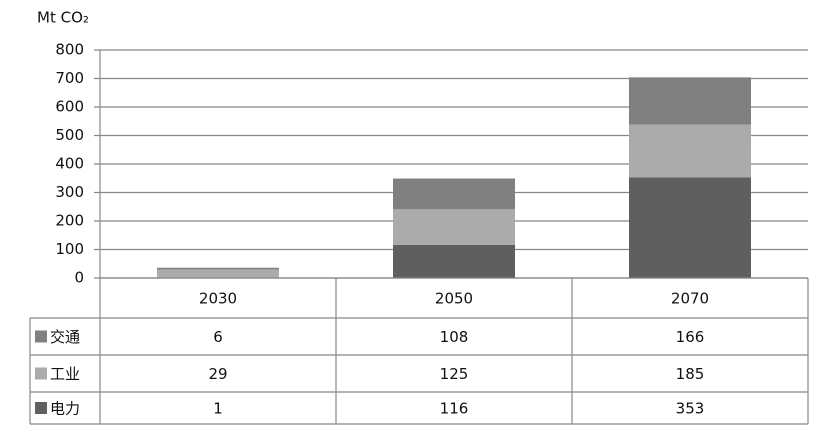  What do you see at coordinates (65, 409) in the screenshot?
I see `legend-label: 电力` at bounding box center [65, 409].